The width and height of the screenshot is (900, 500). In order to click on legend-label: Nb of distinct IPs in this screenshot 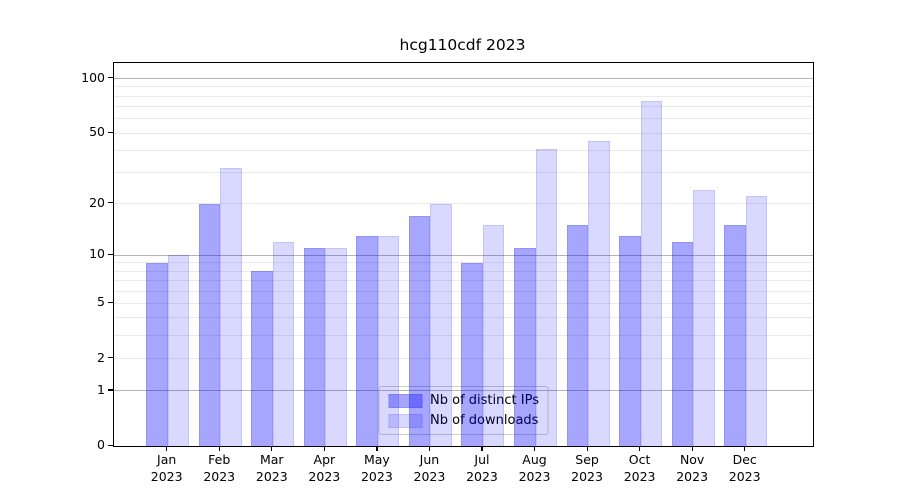, I will do `click(484, 400)`.